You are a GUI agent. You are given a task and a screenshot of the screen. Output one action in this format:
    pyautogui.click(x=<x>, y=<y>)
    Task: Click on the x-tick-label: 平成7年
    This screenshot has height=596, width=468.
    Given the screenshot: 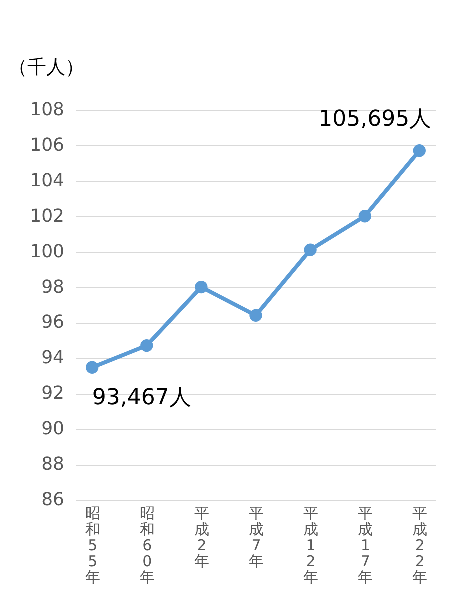 What is the action you would take?
    pyautogui.click(x=256, y=537)
    